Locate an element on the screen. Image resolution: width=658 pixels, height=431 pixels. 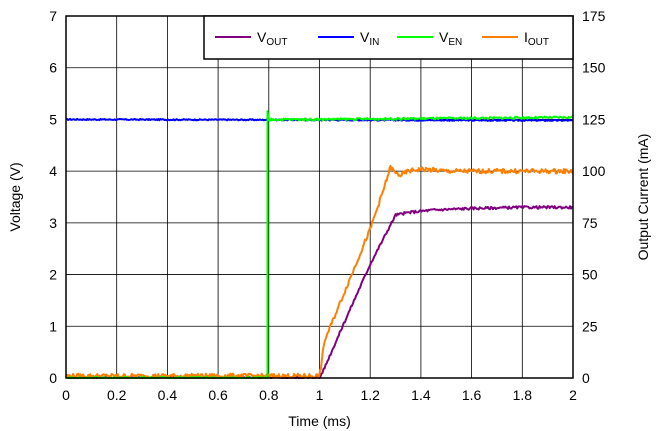
x-axis-label: Time (ms) is located at coordinates (319, 421).